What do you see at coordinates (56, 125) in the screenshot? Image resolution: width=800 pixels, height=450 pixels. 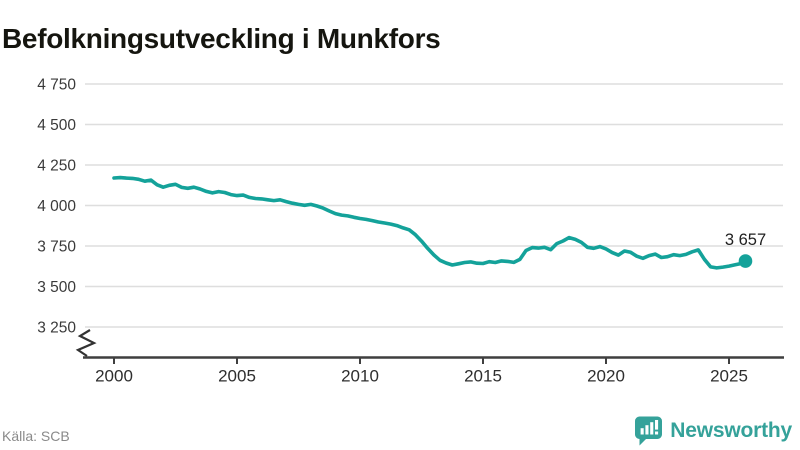 I see `y-axis-tick-label: 4 500` at bounding box center [56, 125].